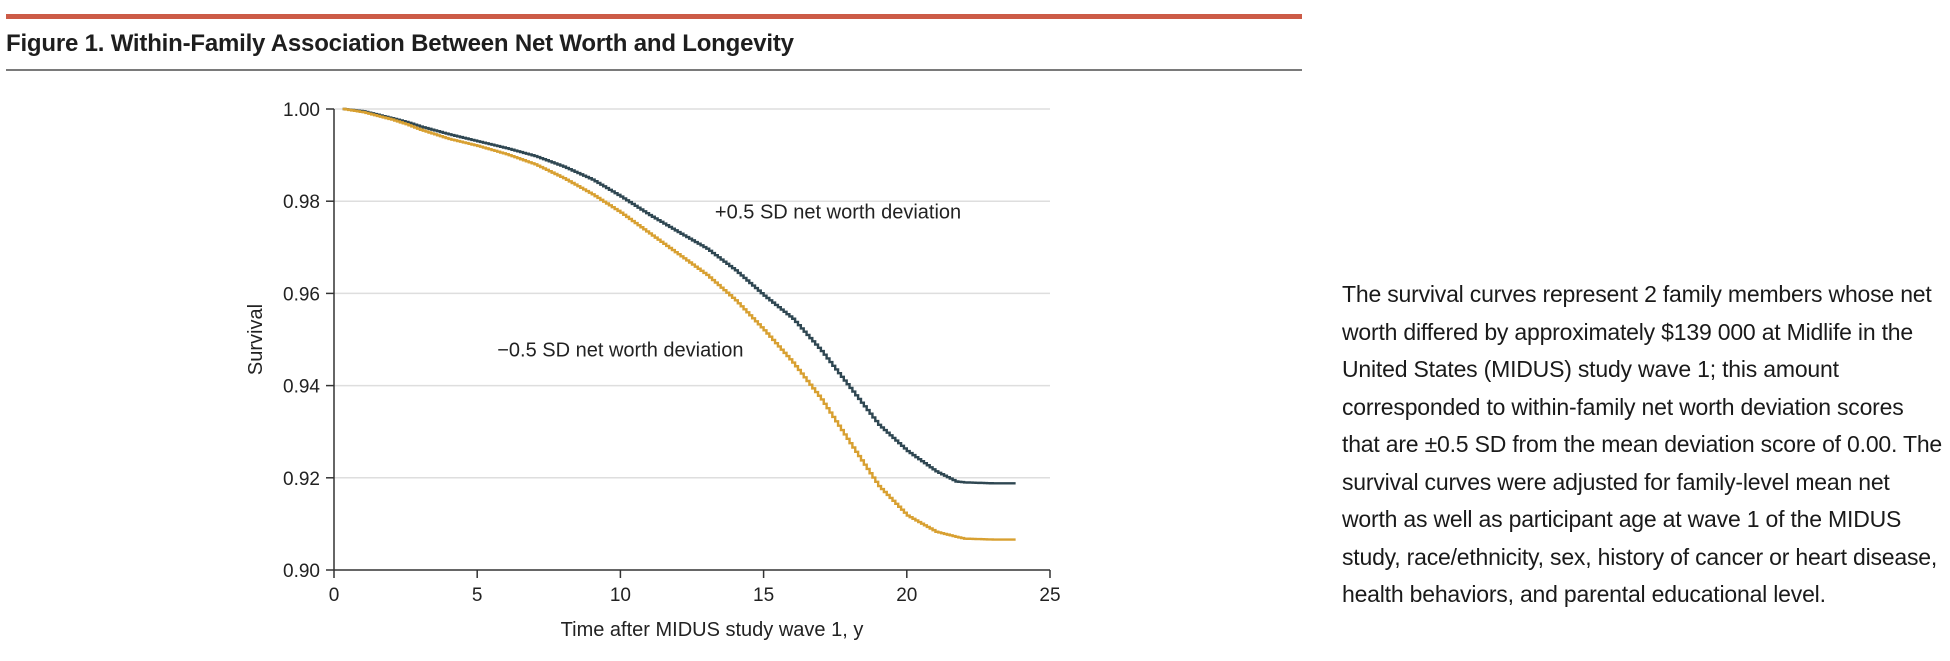 This screenshot has width=1950, height=661. I want to click on x-tick-label-3: 15, so click(763, 595).